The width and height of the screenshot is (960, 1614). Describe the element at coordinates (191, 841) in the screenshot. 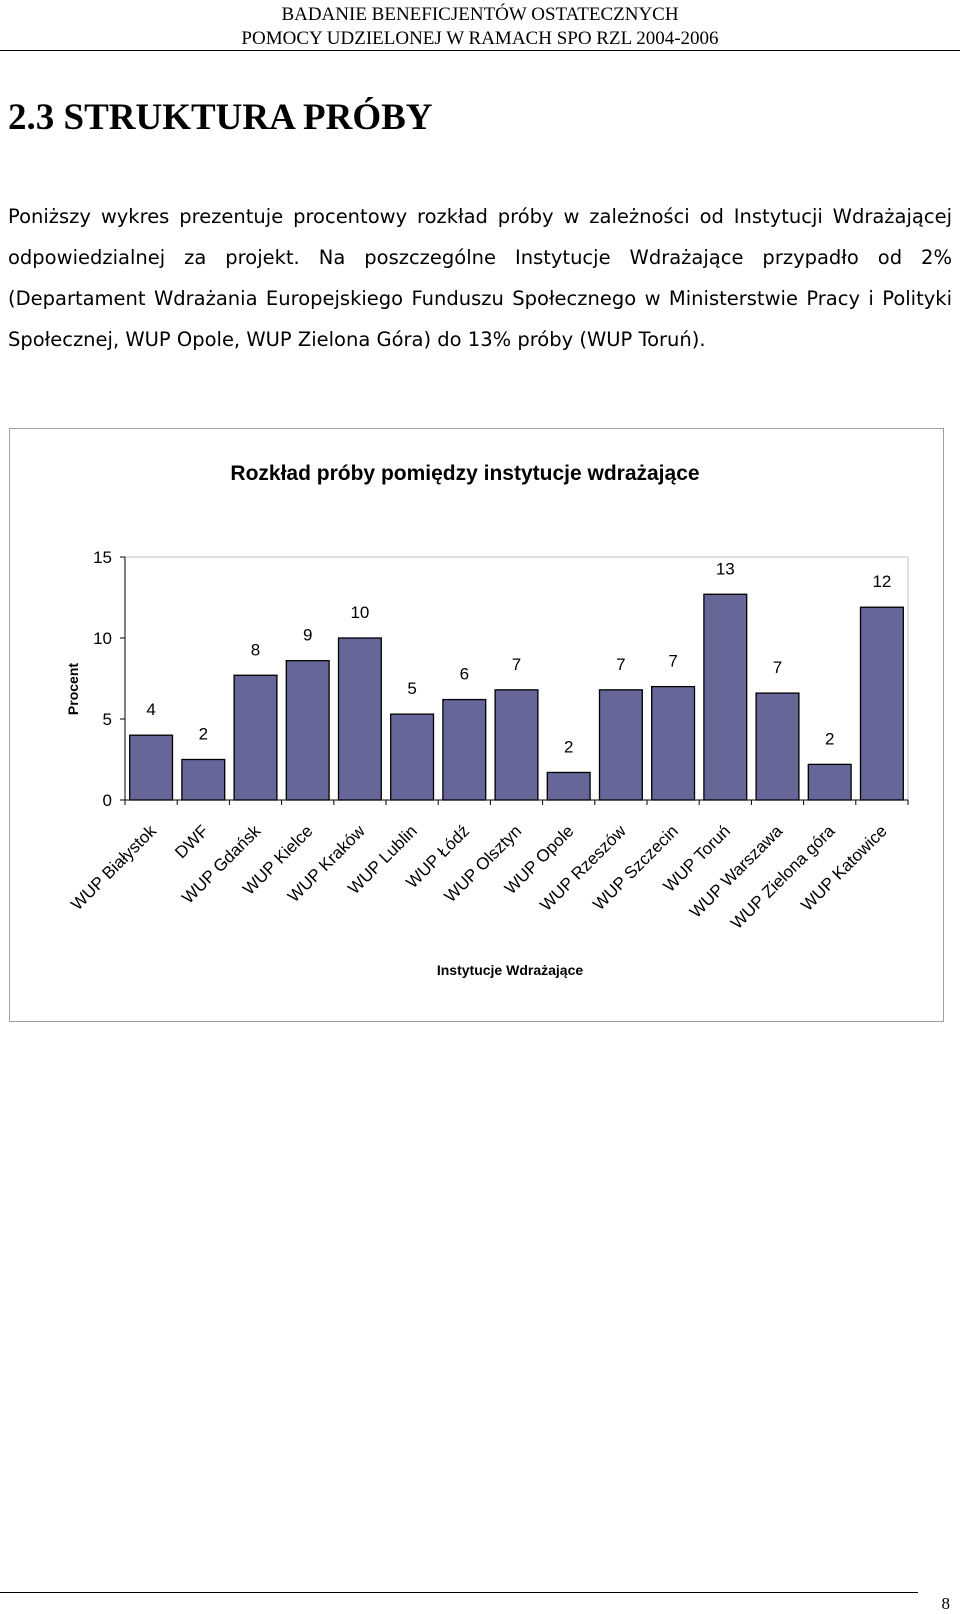

I see `x-tick-label: DWF` at that location.